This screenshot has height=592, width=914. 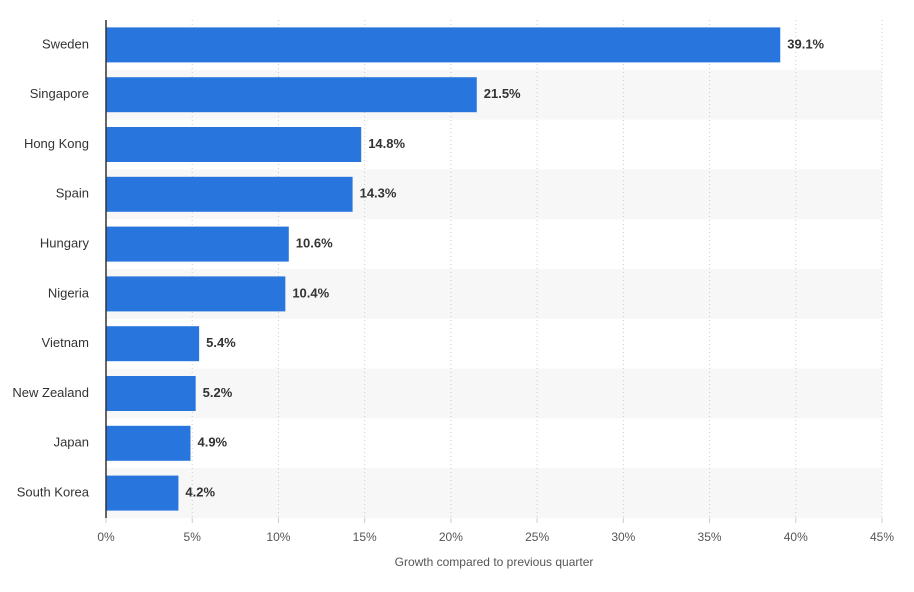 What do you see at coordinates (56, 143) in the screenshot?
I see `y-tick-label: Hong Kong` at bounding box center [56, 143].